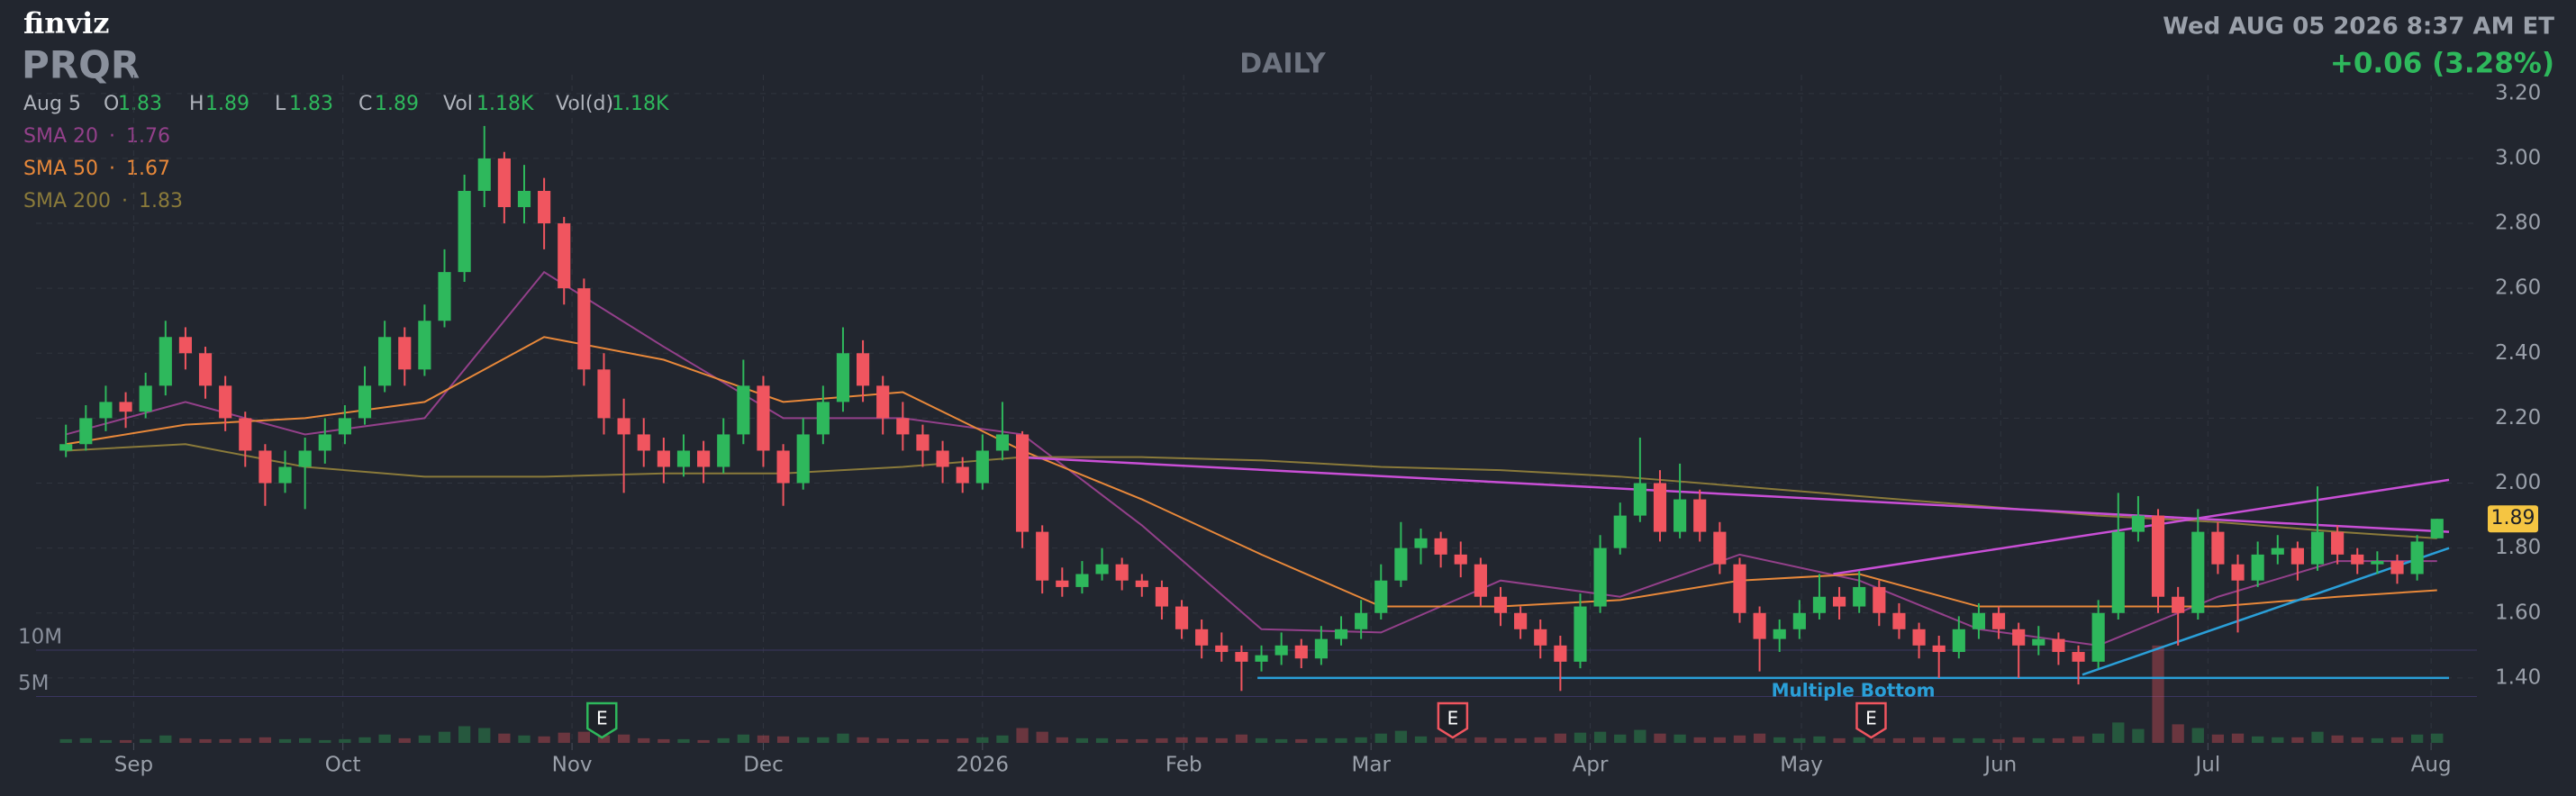 This screenshot has height=796, width=2576. What do you see at coordinates (1801, 765) in the screenshot?
I see `x-tick-label: May` at bounding box center [1801, 765].